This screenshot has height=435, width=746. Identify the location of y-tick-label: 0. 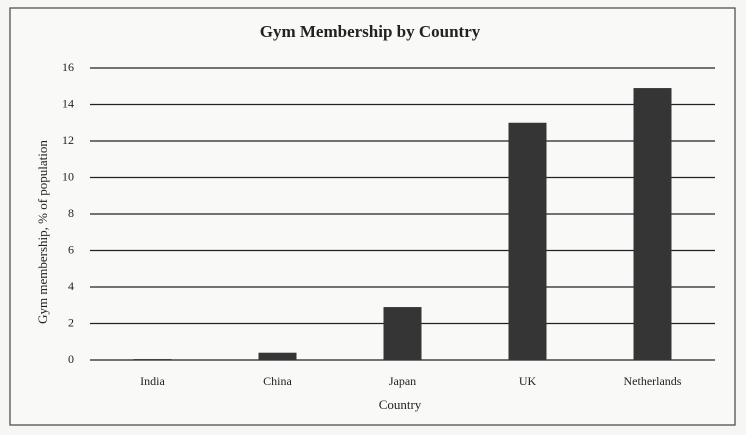
(71, 359).